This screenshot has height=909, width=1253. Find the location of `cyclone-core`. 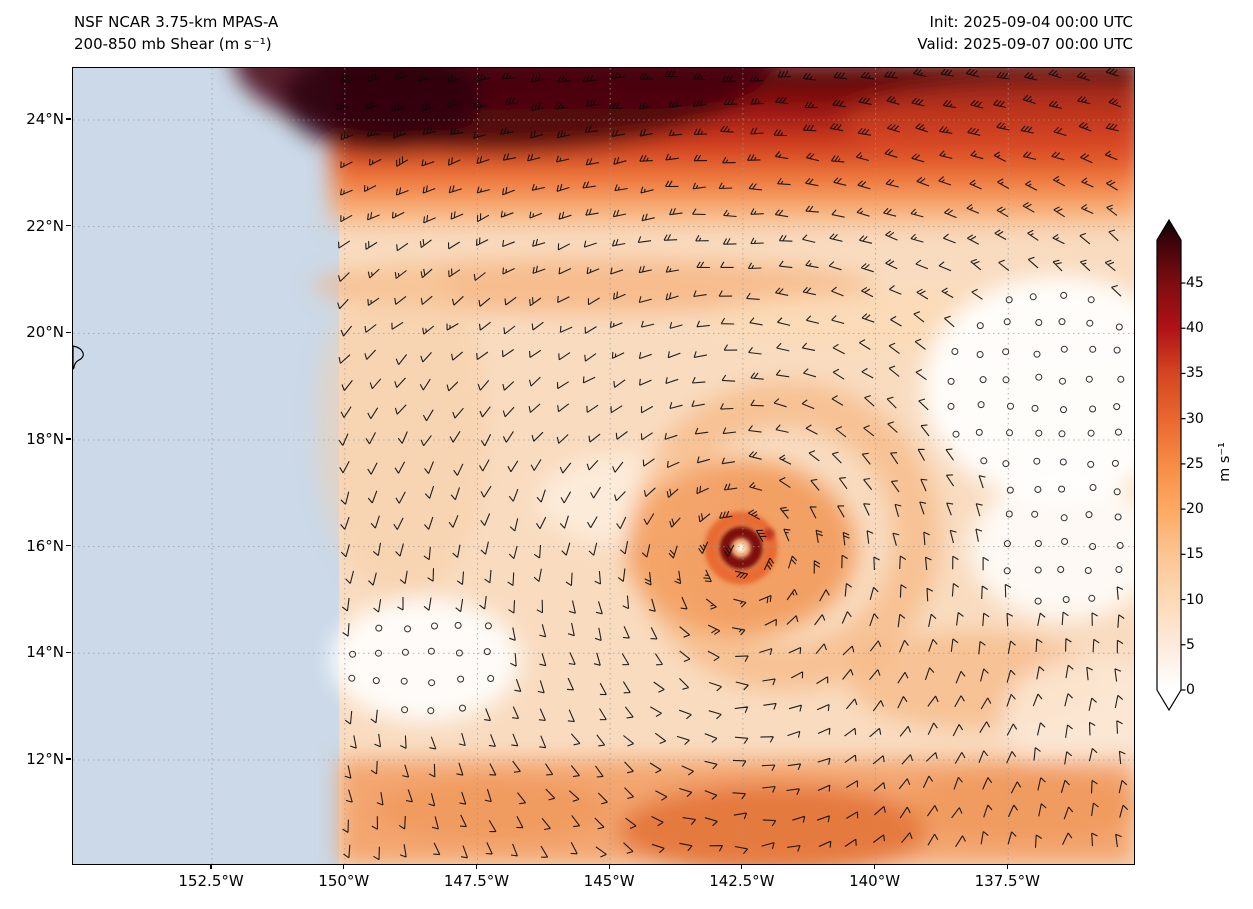

cyclone-core is located at coordinates (741, 548).